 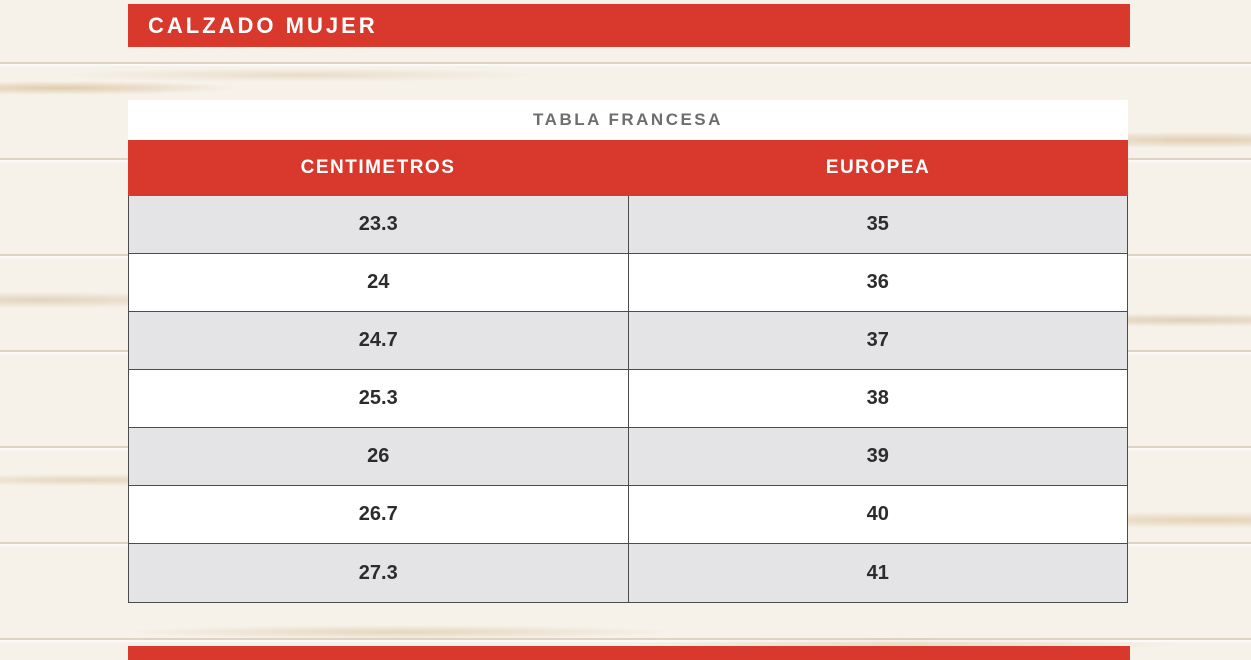 What do you see at coordinates (379, 573) in the screenshot?
I see `cell-centimetros: 27.3` at bounding box center [379, 573].